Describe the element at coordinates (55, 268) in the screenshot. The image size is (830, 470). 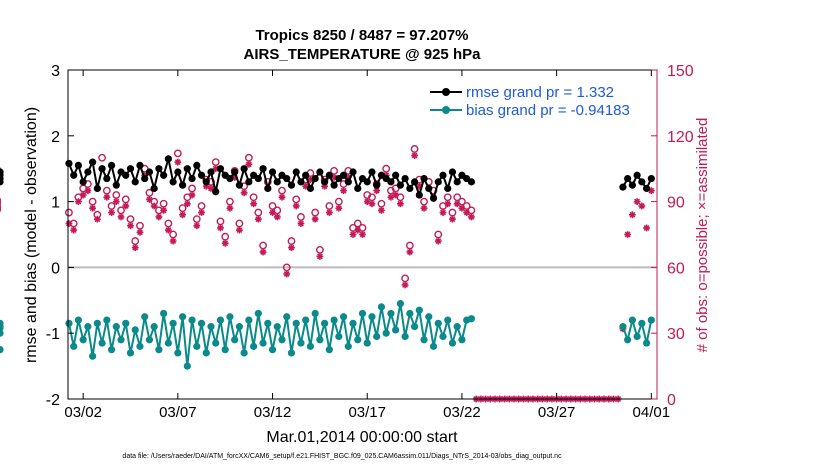
I see `y-left-tick-label: 0` at that location.